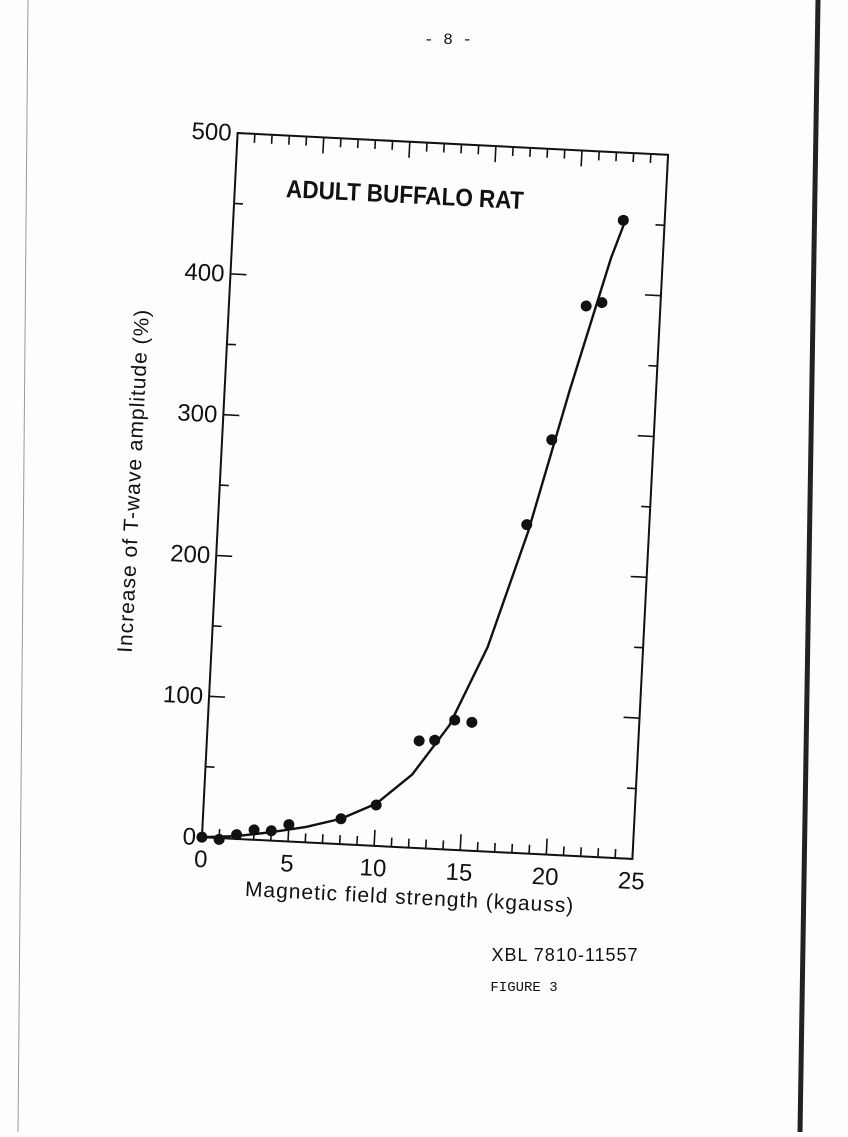 The width and height of the screenshot is (848, 1137). What do you see at coordinates (373, 868) in the screenshot?
I see `x-tick-label: 10` at bounding box center [373, 868].